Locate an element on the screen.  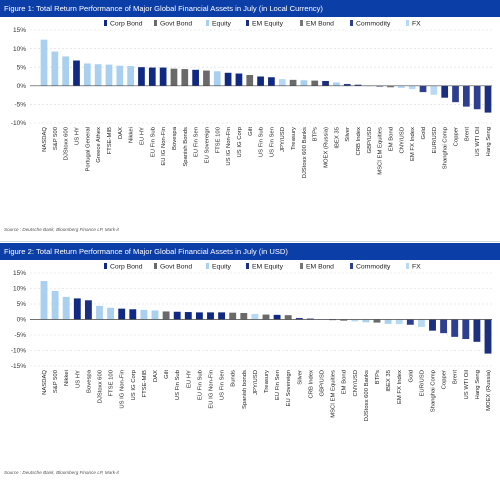
x-tick-label: DAX is located at coordinates (121, 133).